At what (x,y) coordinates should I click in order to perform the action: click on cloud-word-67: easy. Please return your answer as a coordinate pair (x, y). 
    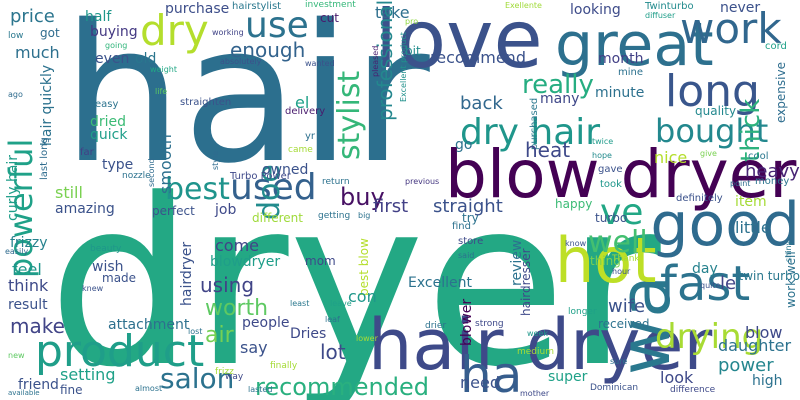
    Looking at the image, I should click on (107, 104).